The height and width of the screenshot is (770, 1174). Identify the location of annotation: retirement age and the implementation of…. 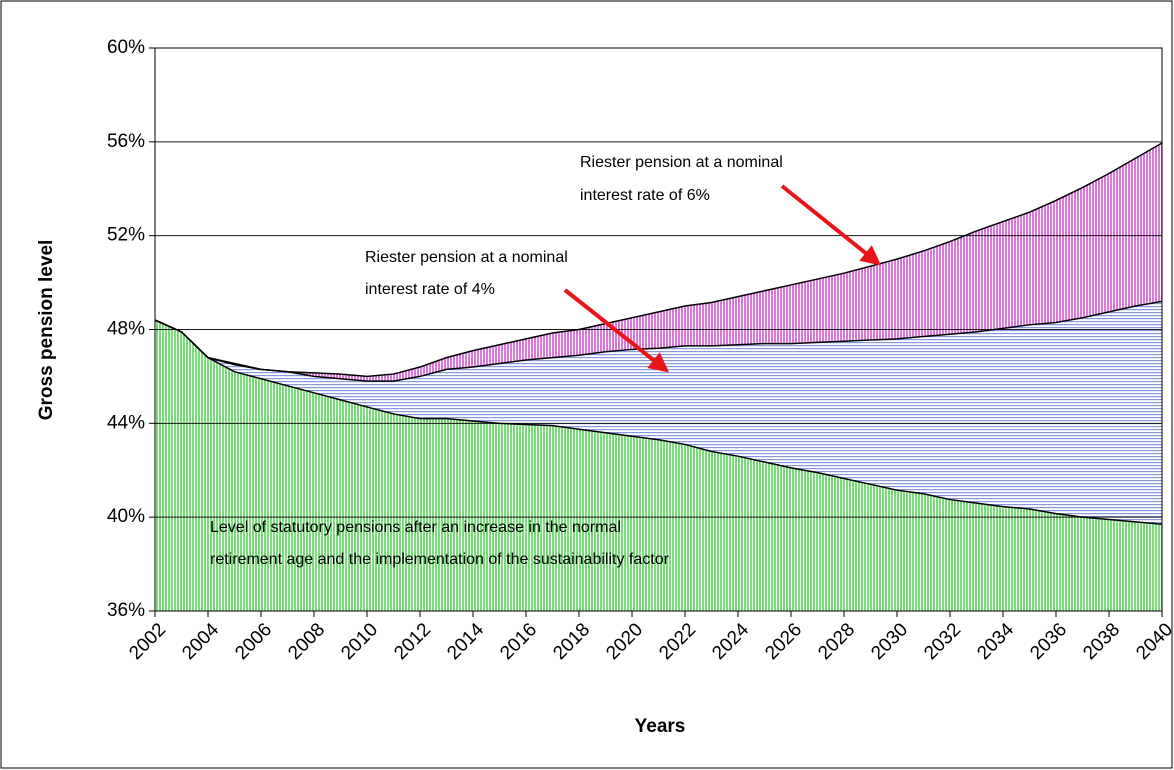
(440, 559).